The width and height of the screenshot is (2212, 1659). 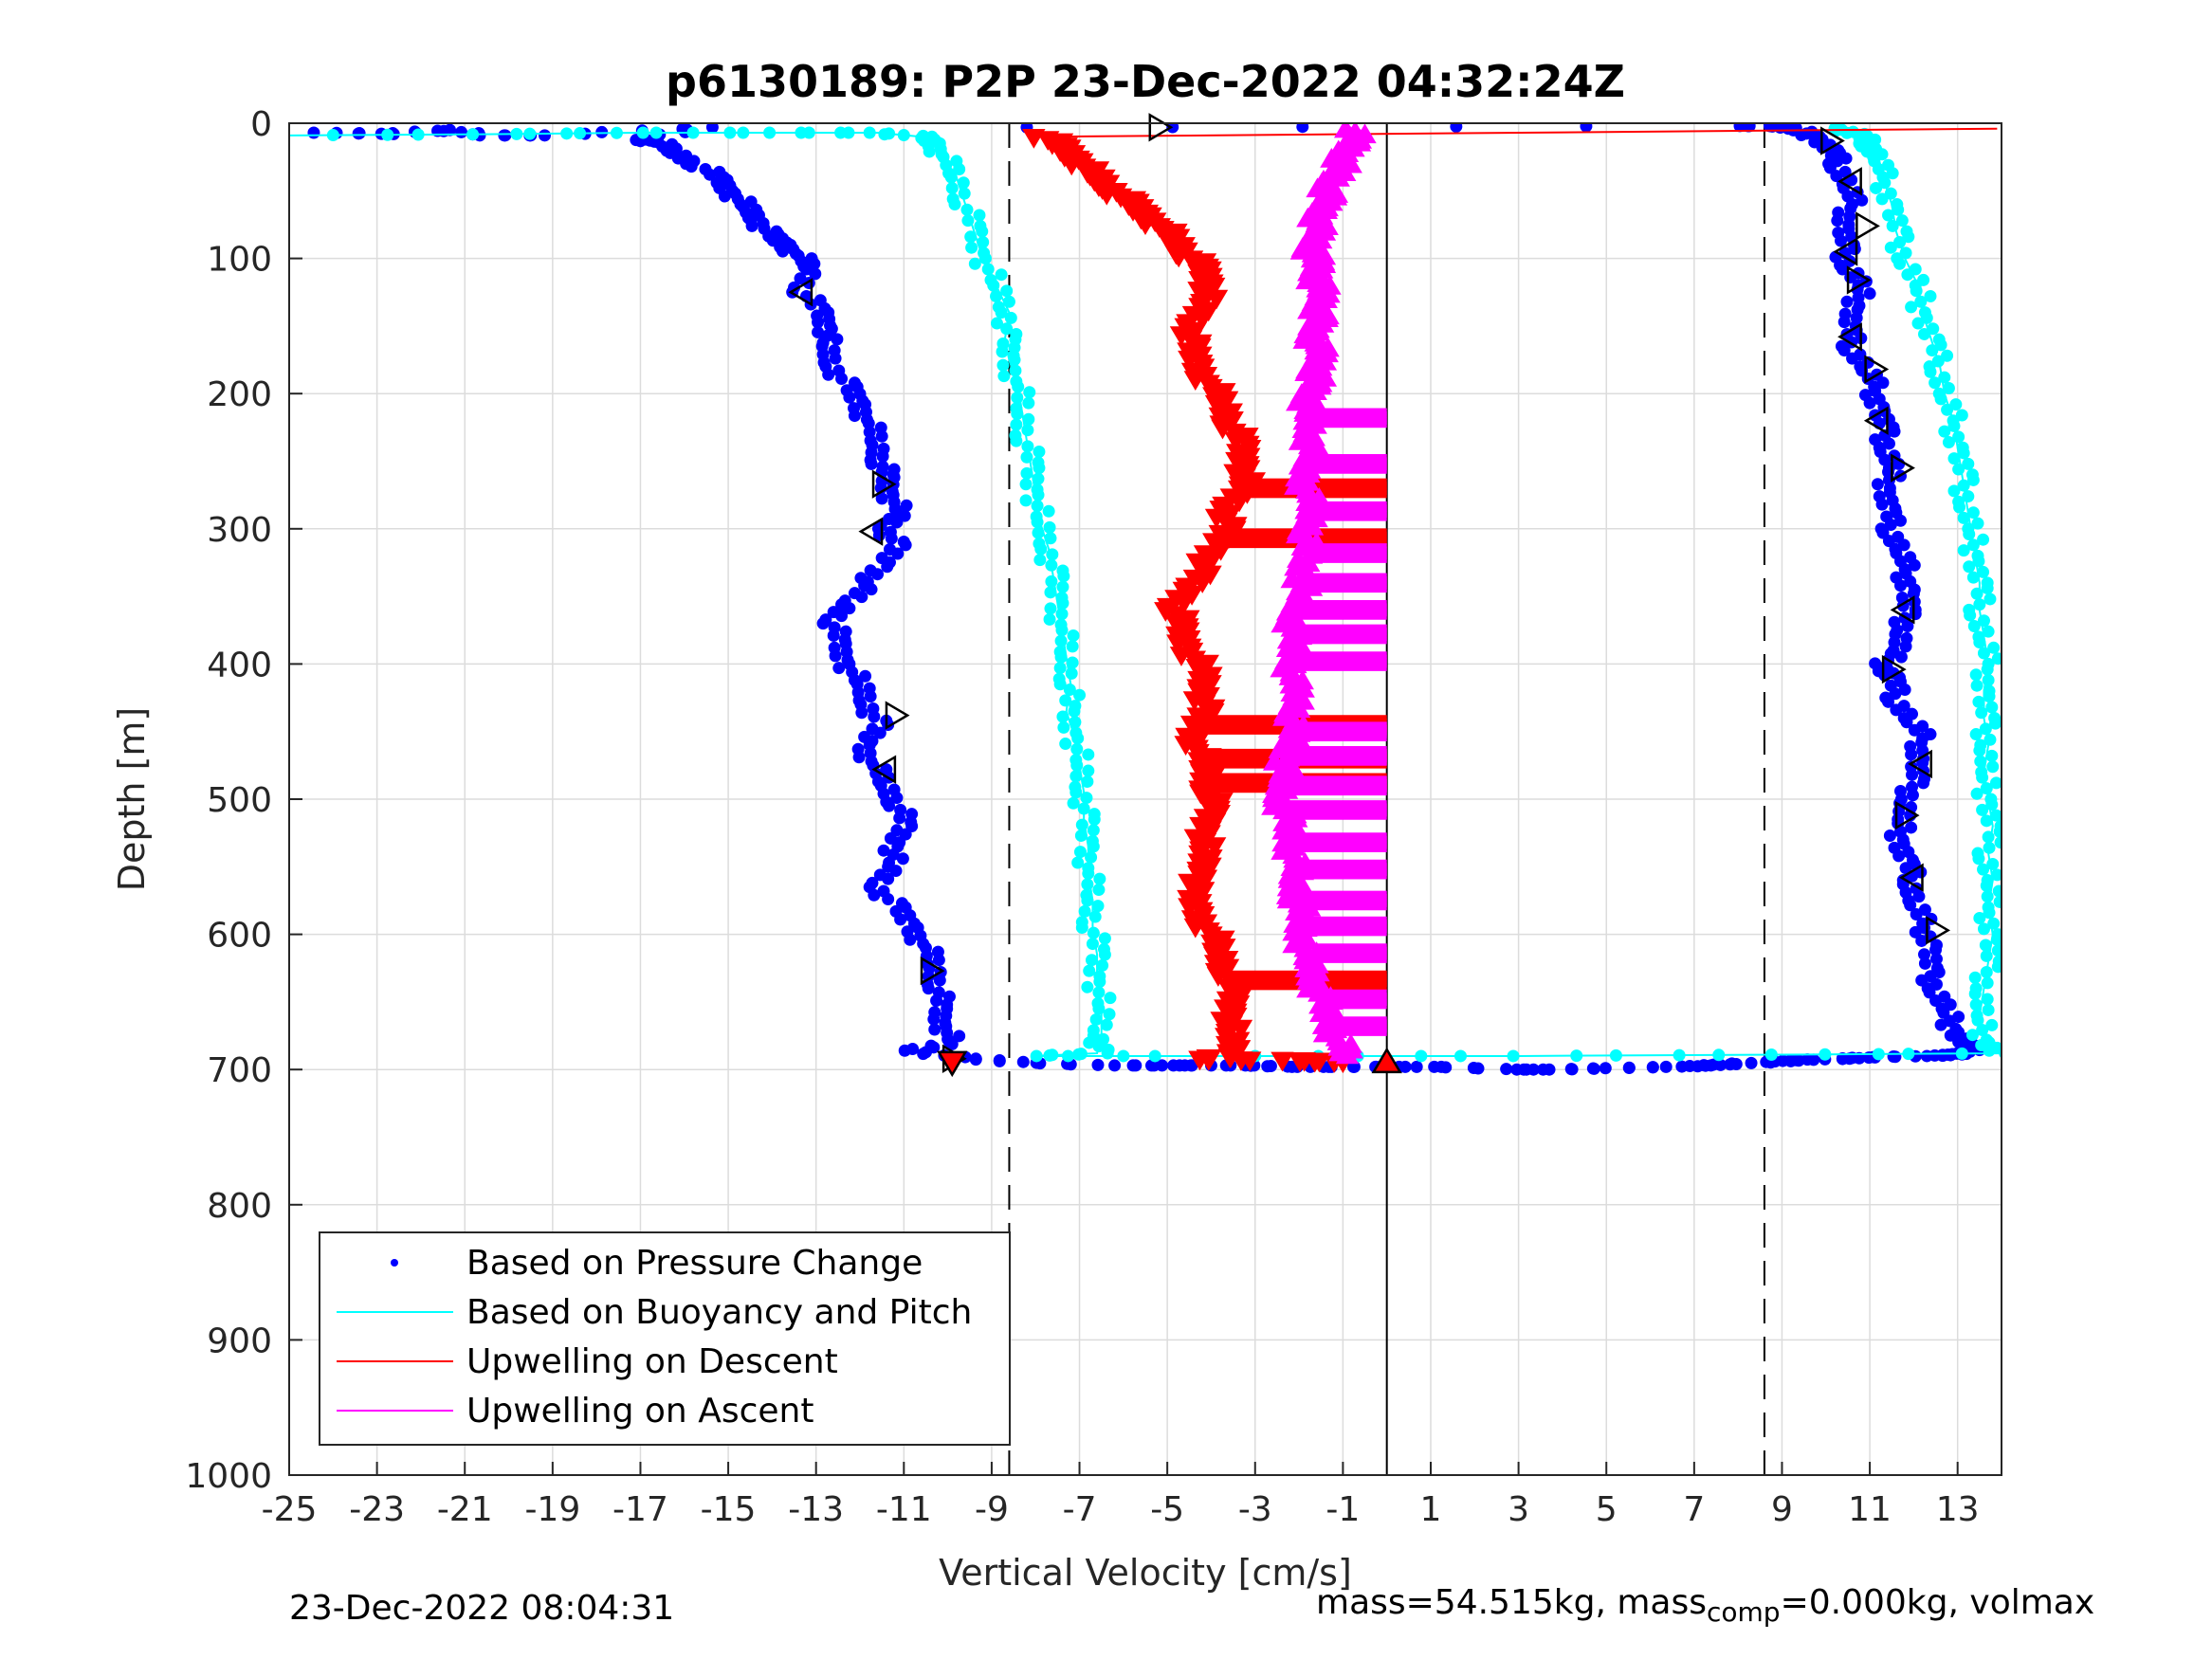 I want to click on x-tick-label: -9, so click(x=992, y=1509).